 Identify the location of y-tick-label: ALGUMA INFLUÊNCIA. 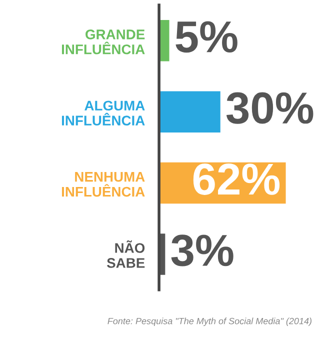
(103, 113).